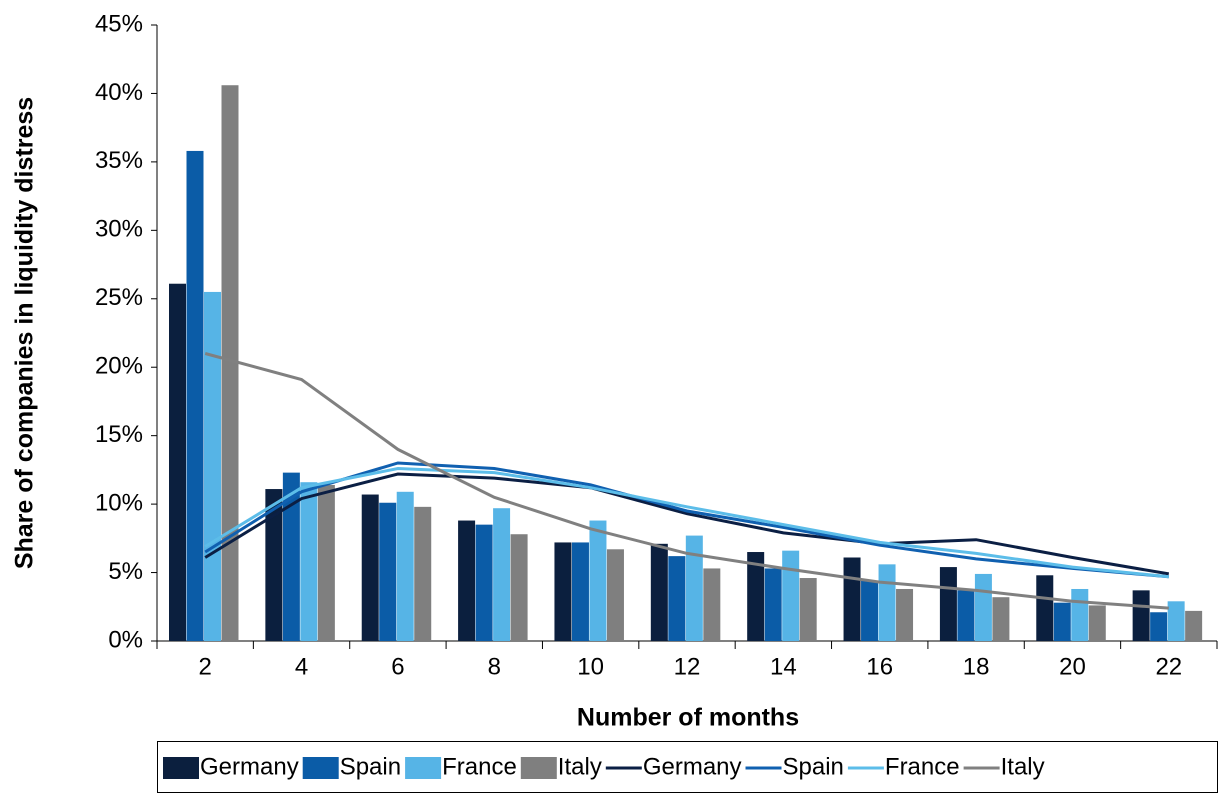 This screenshot has width=1221, height=794. What do you see at coordinates (119, 160) in the screenshot?
I see `y-tick-label: 35%` at bounding box center [119, 160].